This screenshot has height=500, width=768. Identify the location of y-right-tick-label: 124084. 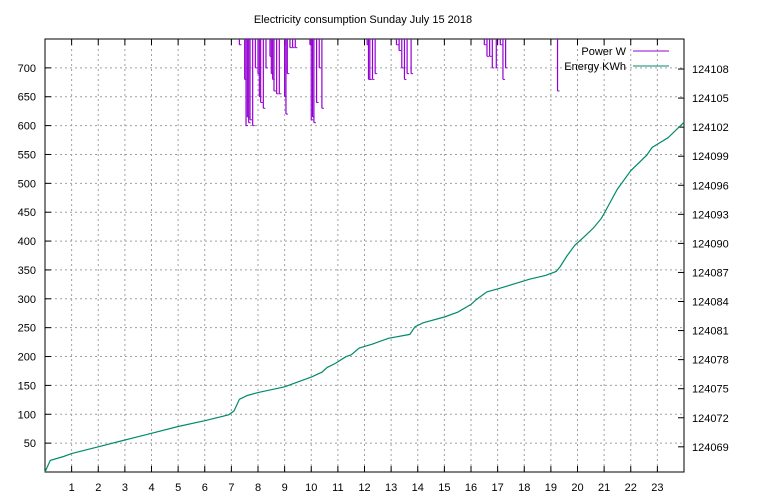
(710, 303).